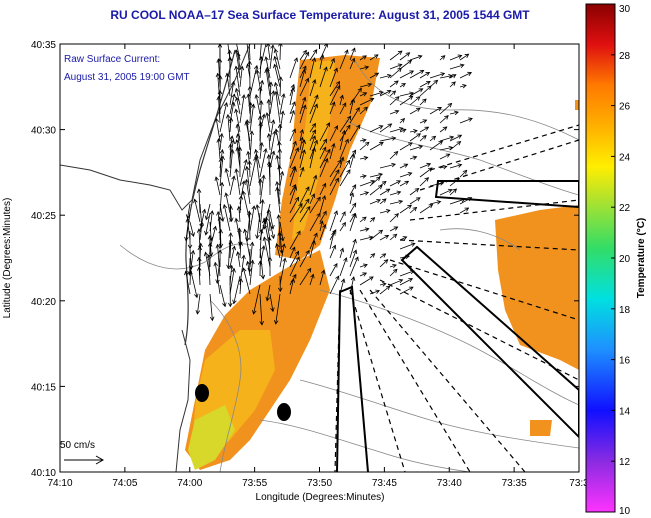  I want to click on overlay-line1: Raw Surface Current:, so click(112, 59).